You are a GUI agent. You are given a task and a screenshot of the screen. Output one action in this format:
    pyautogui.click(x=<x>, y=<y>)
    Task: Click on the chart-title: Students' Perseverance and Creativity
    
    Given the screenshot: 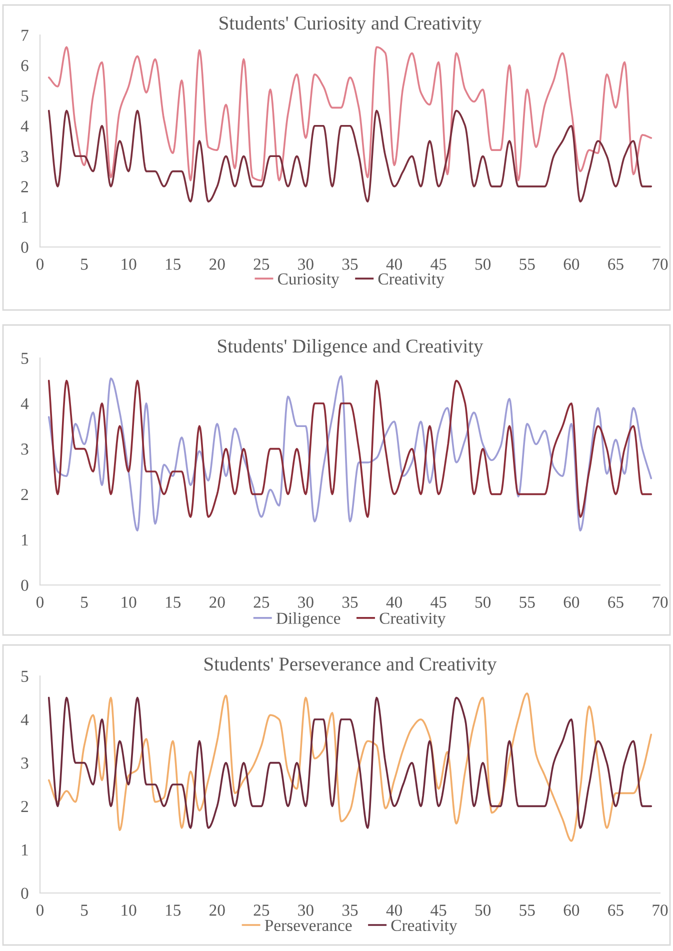 What is the action you would take?
    pyautogui.click(x=350, y=665)
    